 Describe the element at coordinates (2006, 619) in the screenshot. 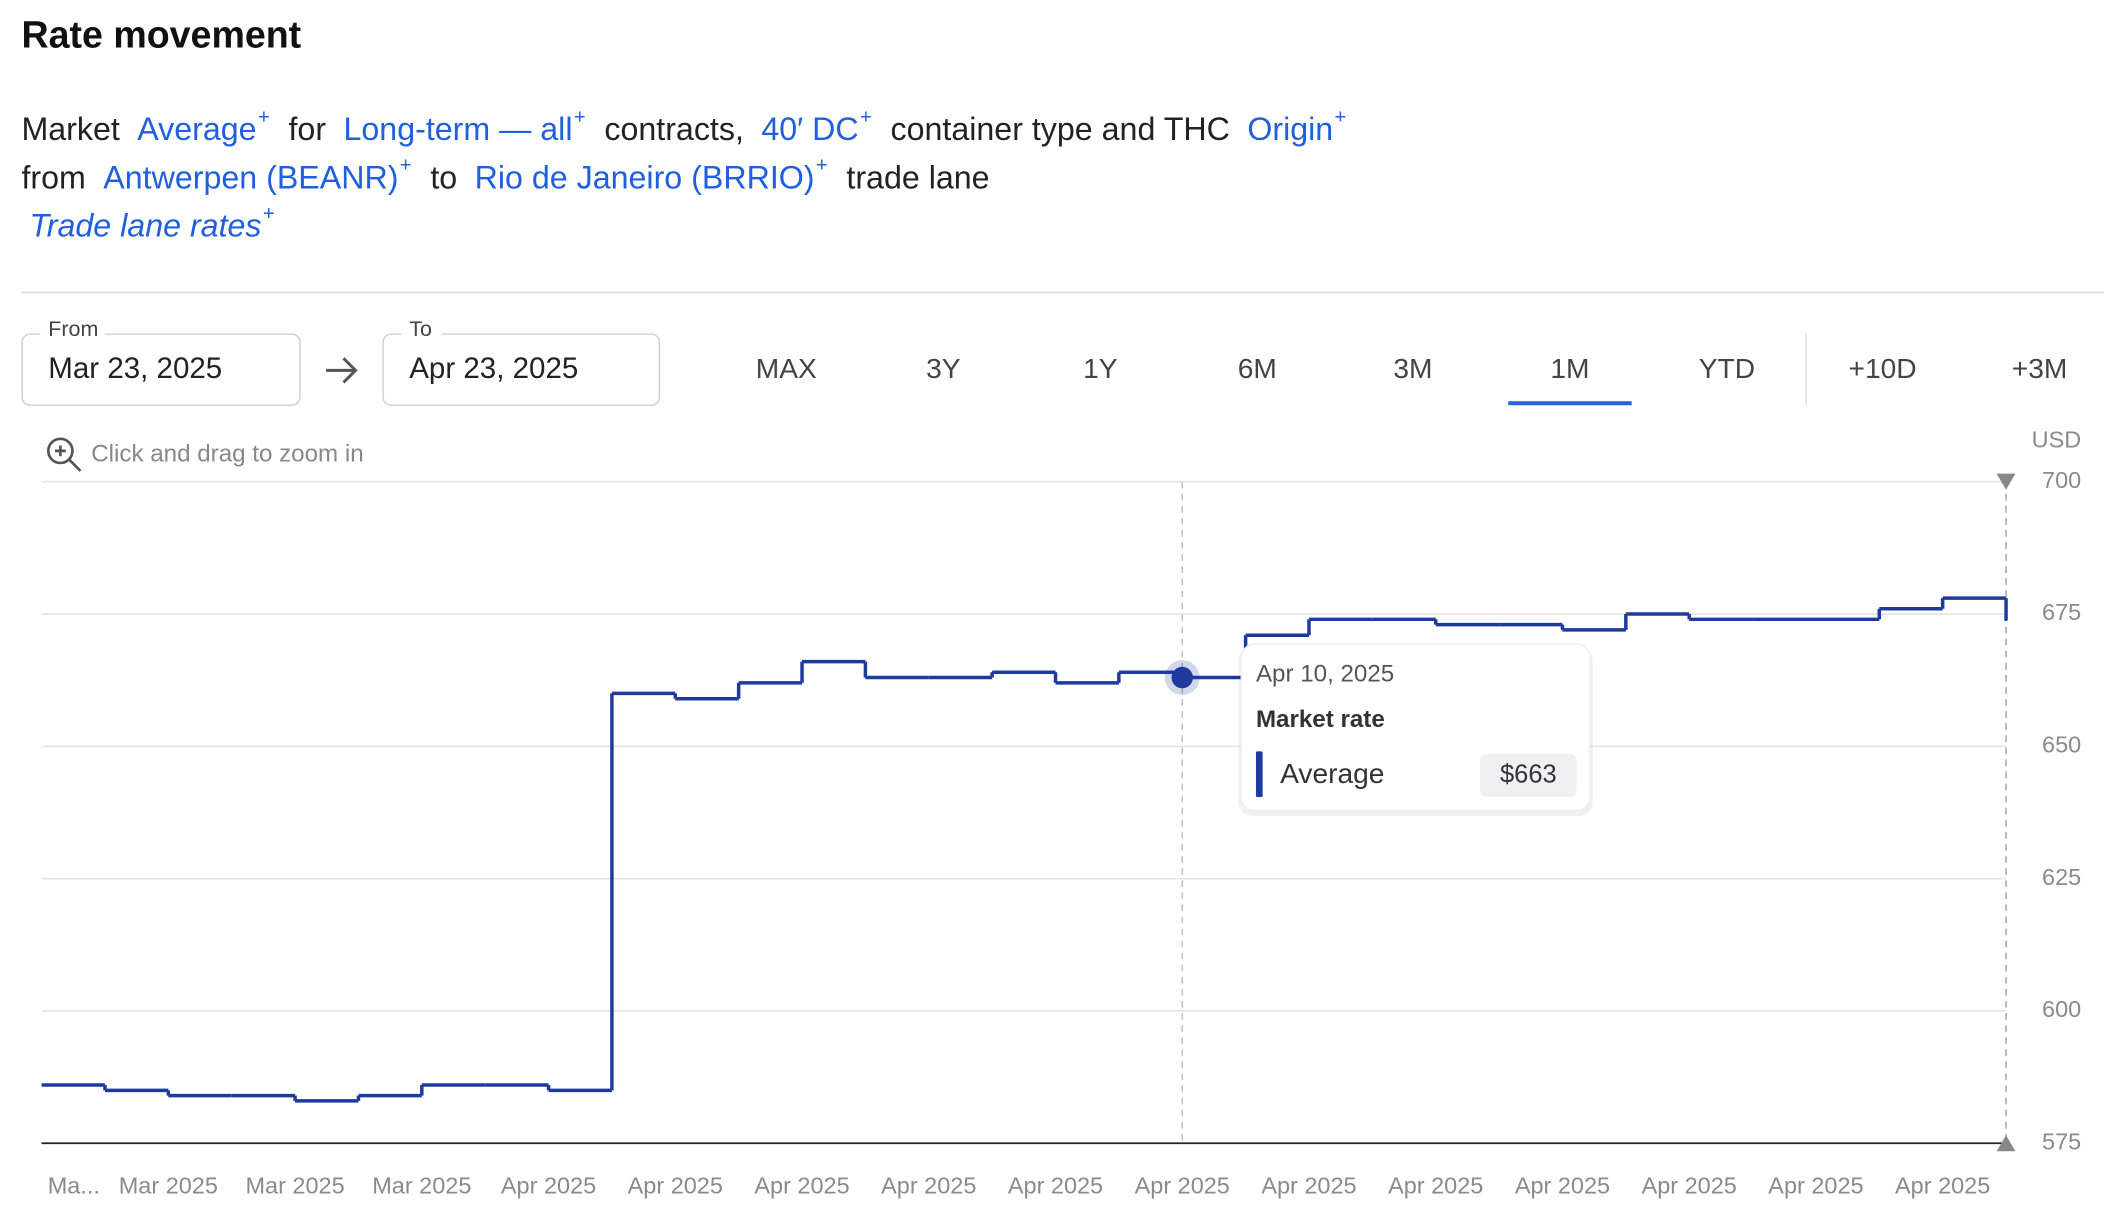

I see `step-end` at that location.